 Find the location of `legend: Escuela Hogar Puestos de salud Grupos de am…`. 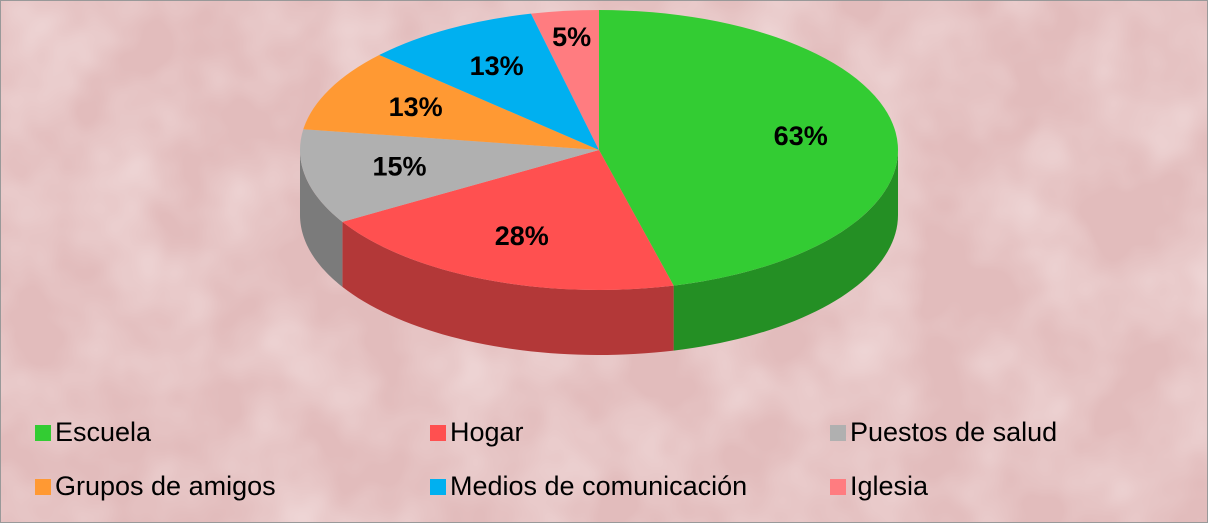

legend: Escuela Hogar Puestos de salud Grupos de am… is located at coordinates (546, 459).